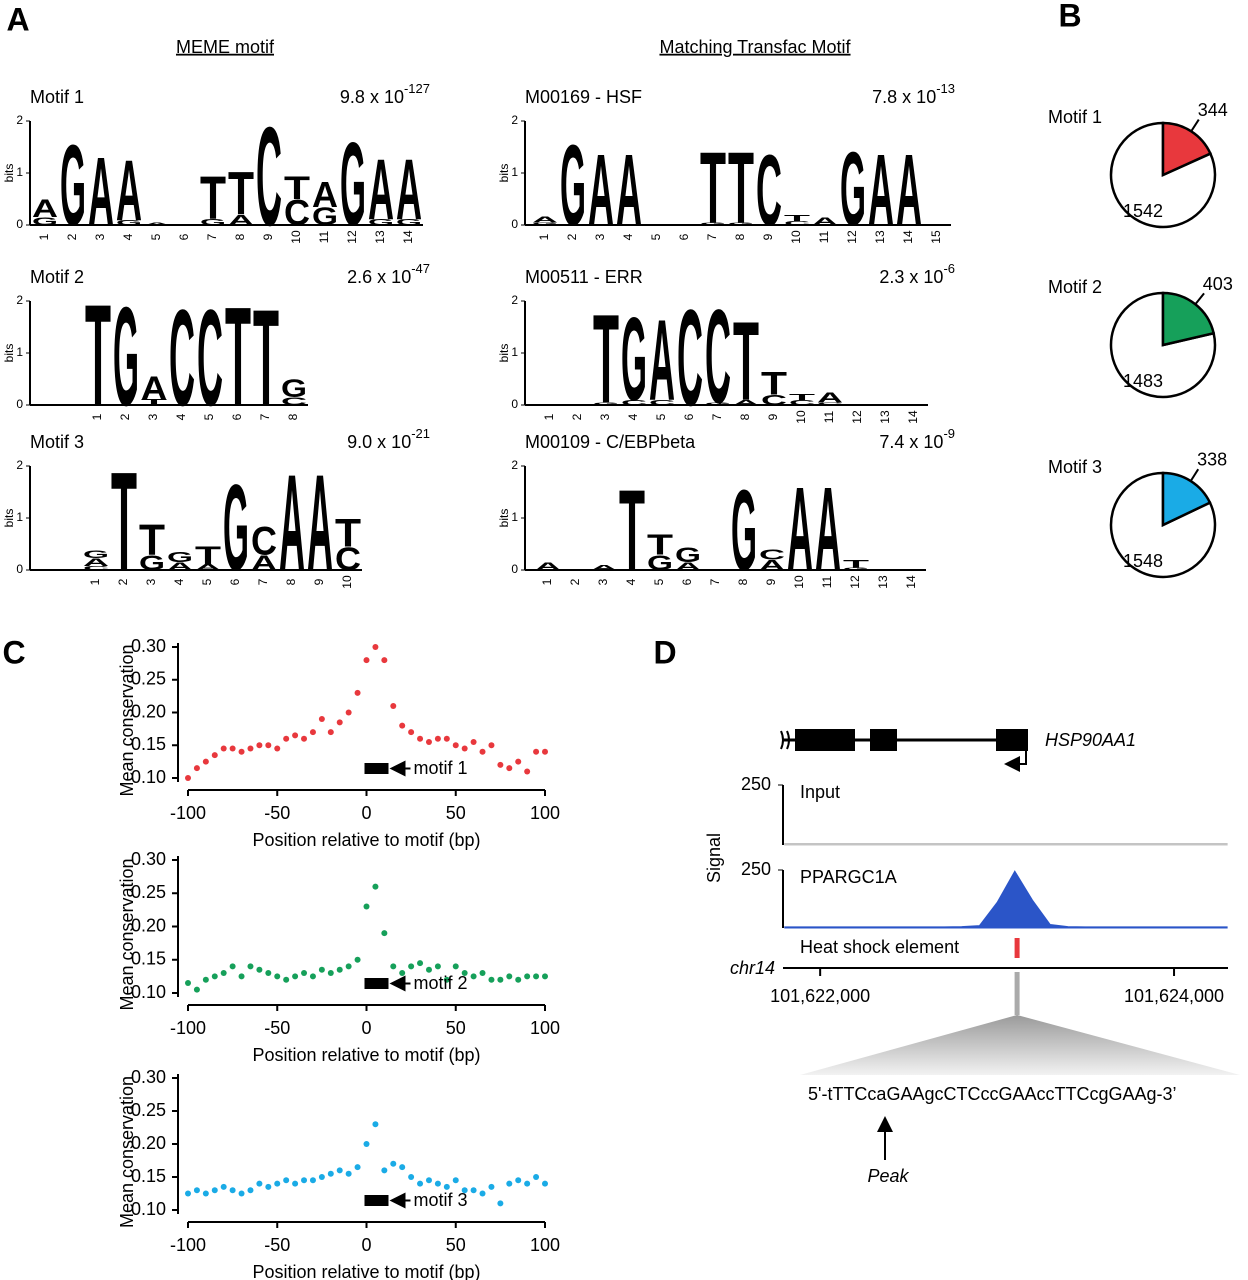 This screenshot has height=1280, width=1248. I want to click on motif-annotation: motif 3, so click(441, 1200).